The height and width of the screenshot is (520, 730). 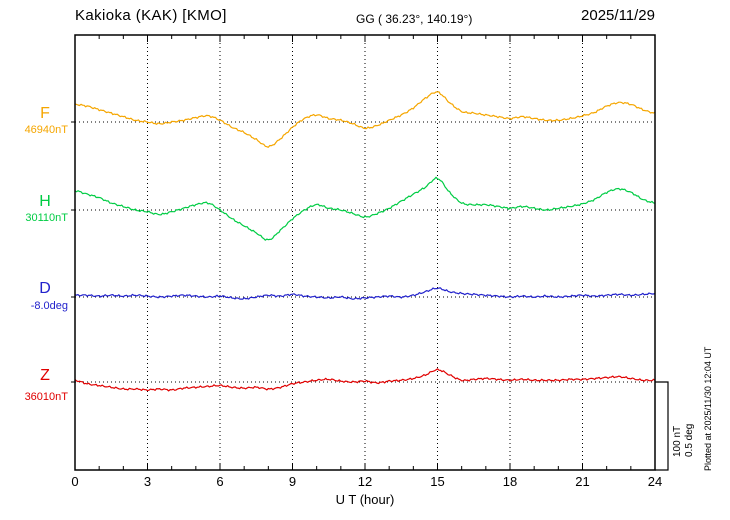 I want to click on x-tick-label: 3, so click(x=147, y=481).